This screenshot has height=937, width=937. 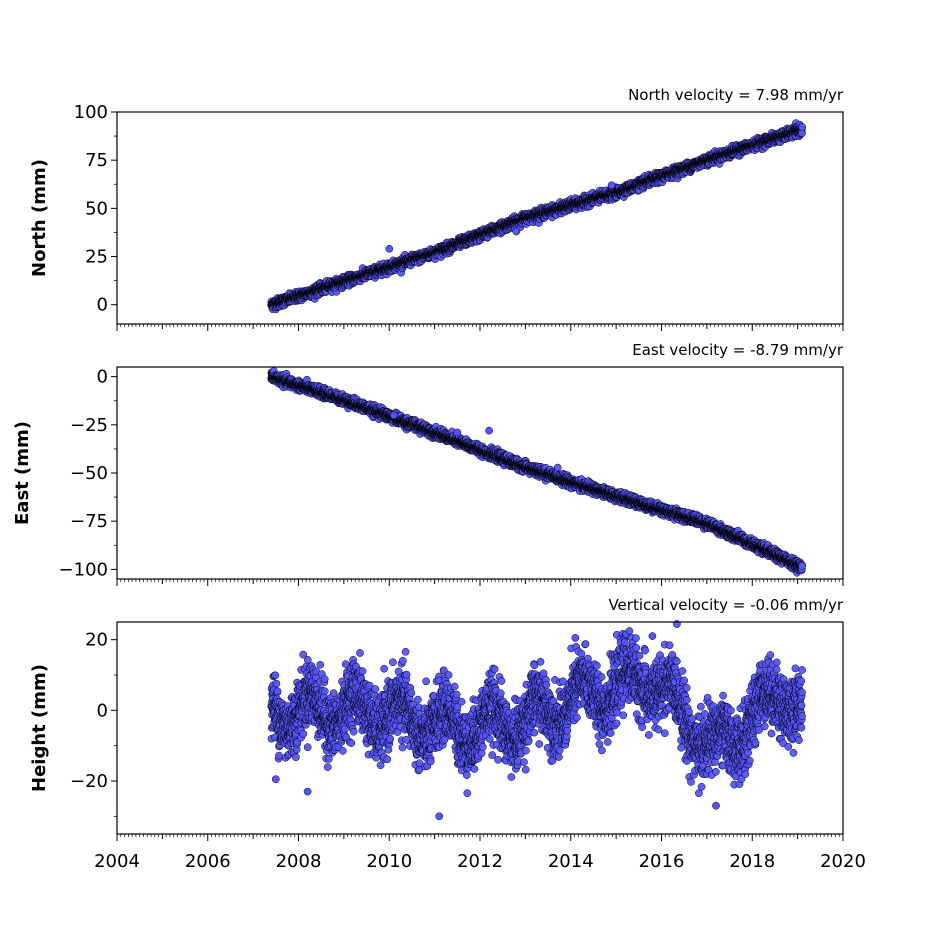 I want to click on north-ytick-label: 50, so click(x=96, y=208).